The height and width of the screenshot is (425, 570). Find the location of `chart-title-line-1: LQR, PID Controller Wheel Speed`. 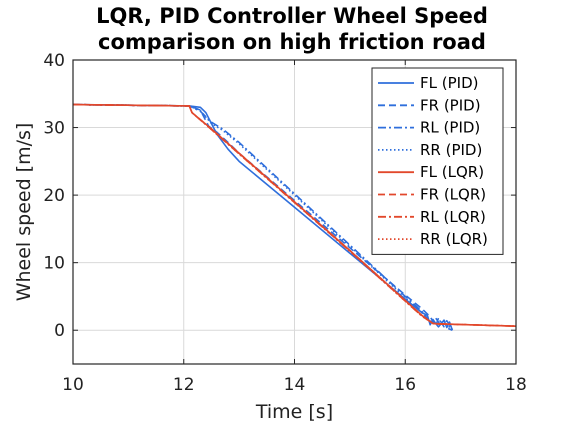

chart-title-line-1: LQR, PID Controller Wheel Speed is located at coordinates (292, 16).